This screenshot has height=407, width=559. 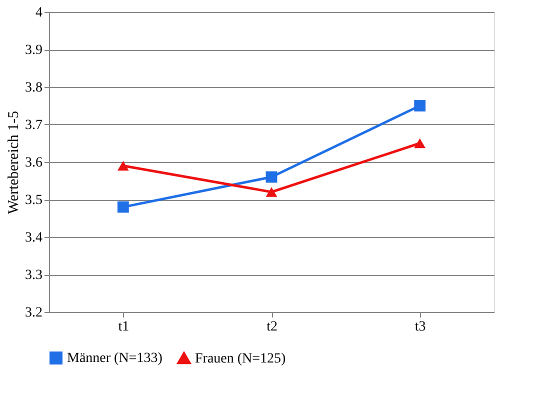 I want to click on y-tick-label: 3.2, so click(x=33, y=313).